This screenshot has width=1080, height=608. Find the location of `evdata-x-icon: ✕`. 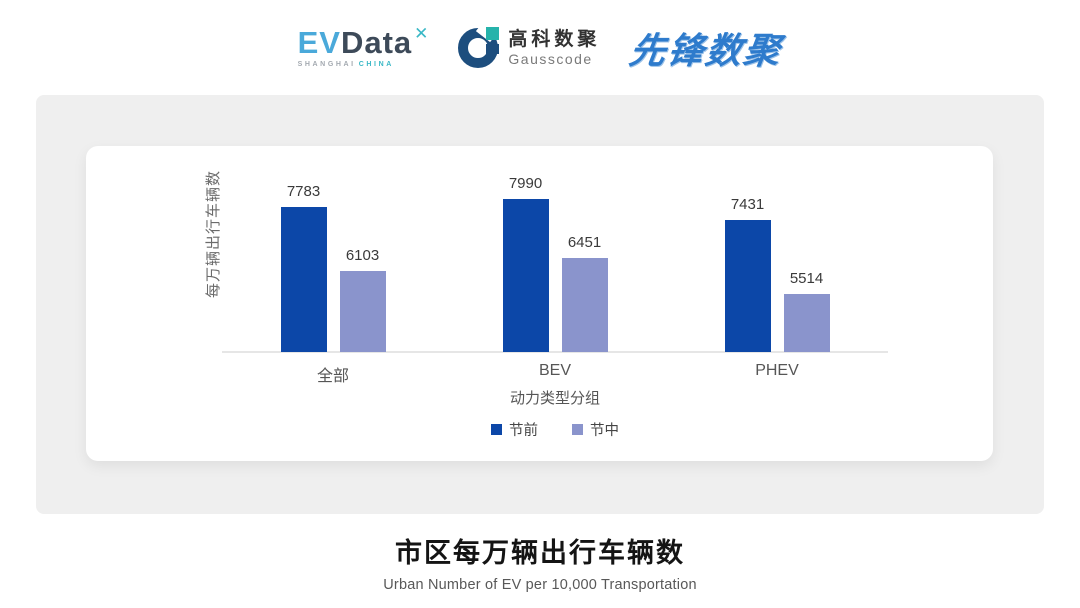

evdata-x-icon: ✕ is located at coordinates (422, 33).